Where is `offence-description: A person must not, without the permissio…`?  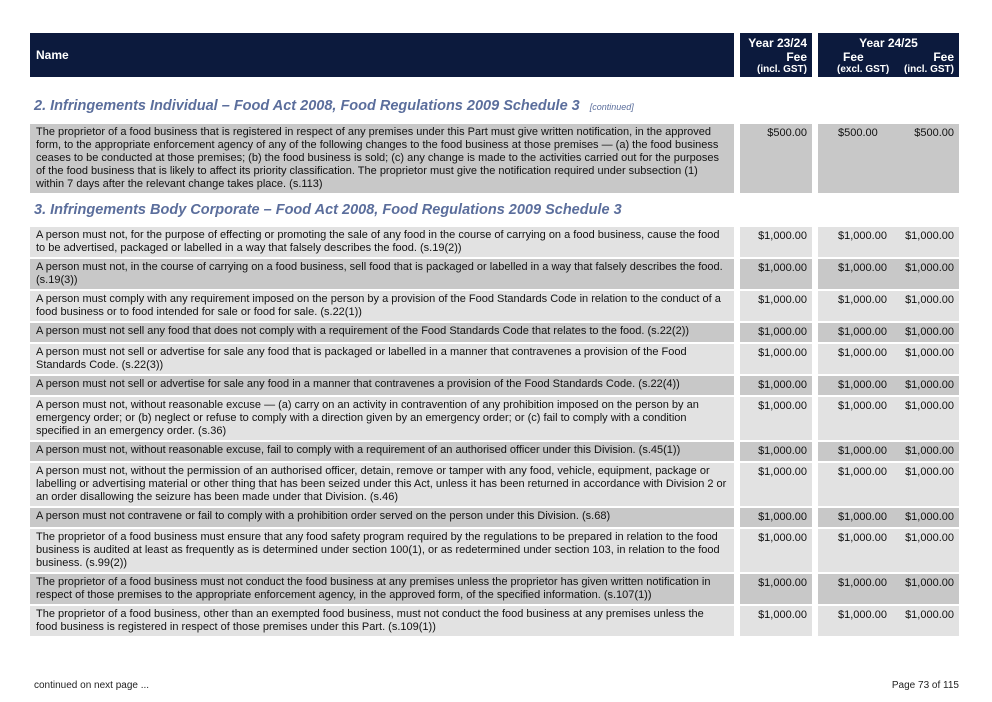 offence-description: A person must not, without the permissio… is located at coordinates (382, 484).